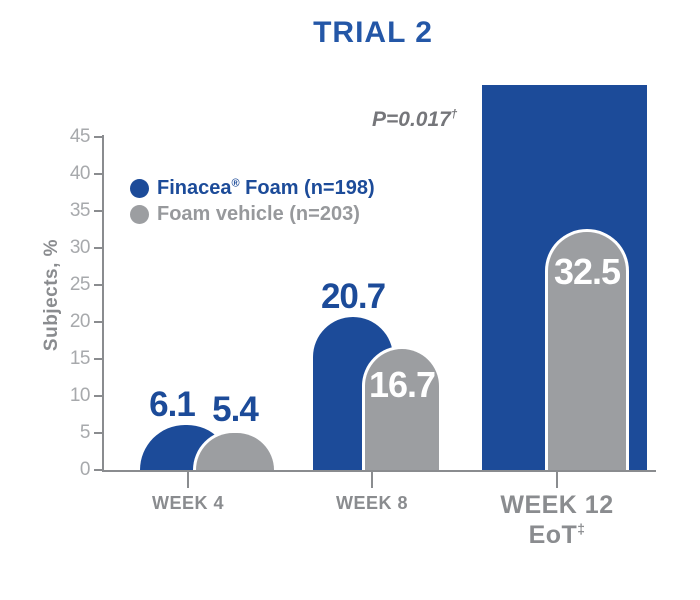 Image resolution: width=700 pixels, height=600 pixels. I want to click on y-tick-label: 10, so click(80, 395).